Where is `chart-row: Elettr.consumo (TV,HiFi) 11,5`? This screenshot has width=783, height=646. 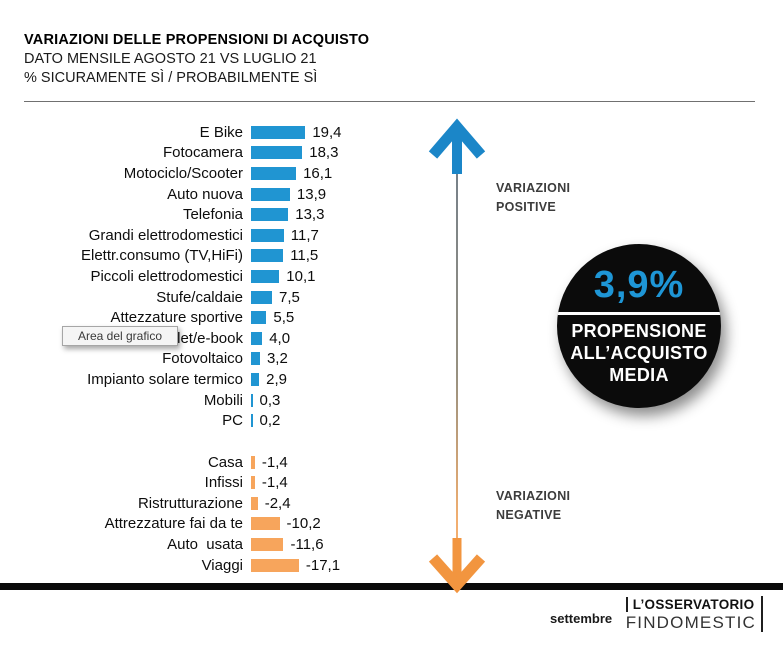
chart-row: Elettr.consumo (TV,HiFi) 11,5 is located at coordinates (183, 256).